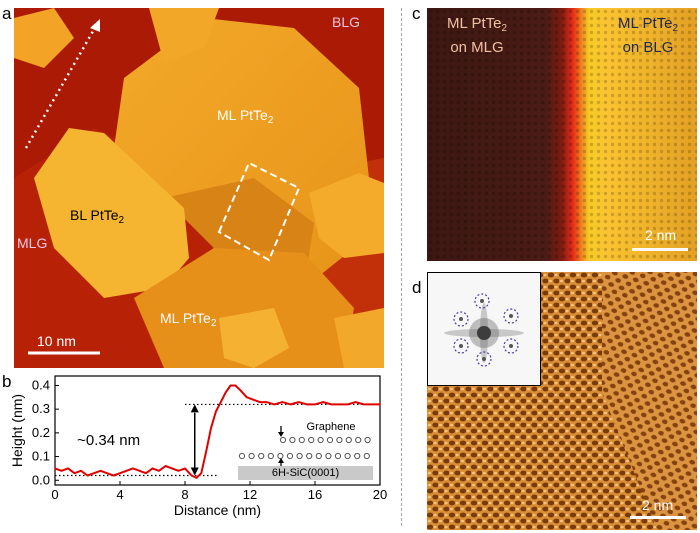 The width and height of the screenshot is (700, 533). Describe the element at coordinates (32, 243) in the screenshot. I see `label-mlg: MLG` at that location.